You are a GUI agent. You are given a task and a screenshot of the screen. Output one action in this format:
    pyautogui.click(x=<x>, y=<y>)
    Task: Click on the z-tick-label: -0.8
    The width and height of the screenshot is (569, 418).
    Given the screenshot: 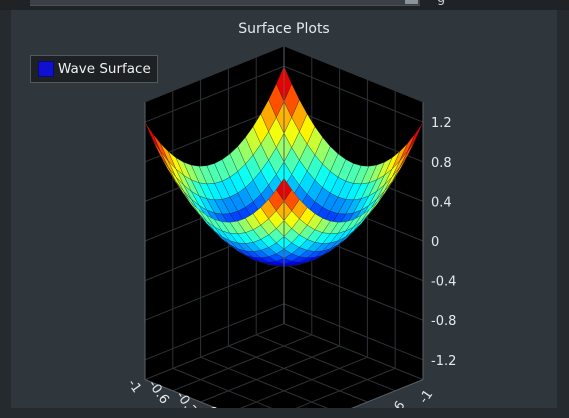 What is the action you would take?
    pyautogui.click(x=443, y=321)
    